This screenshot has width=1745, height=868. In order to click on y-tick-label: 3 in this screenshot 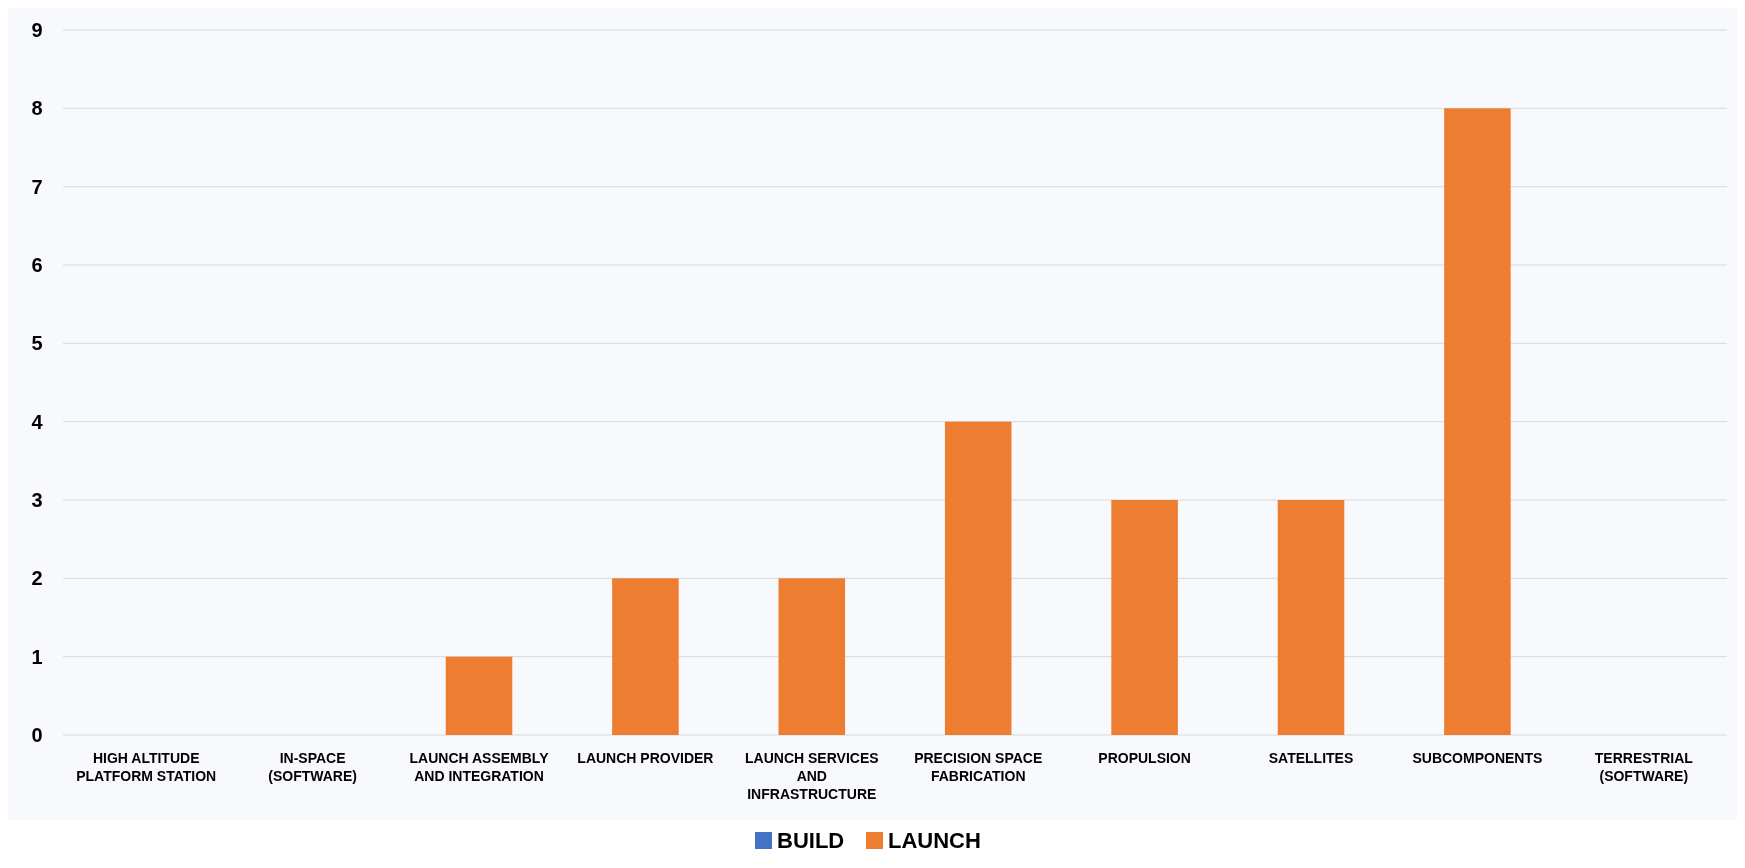, I will do `click(37, 500)`.